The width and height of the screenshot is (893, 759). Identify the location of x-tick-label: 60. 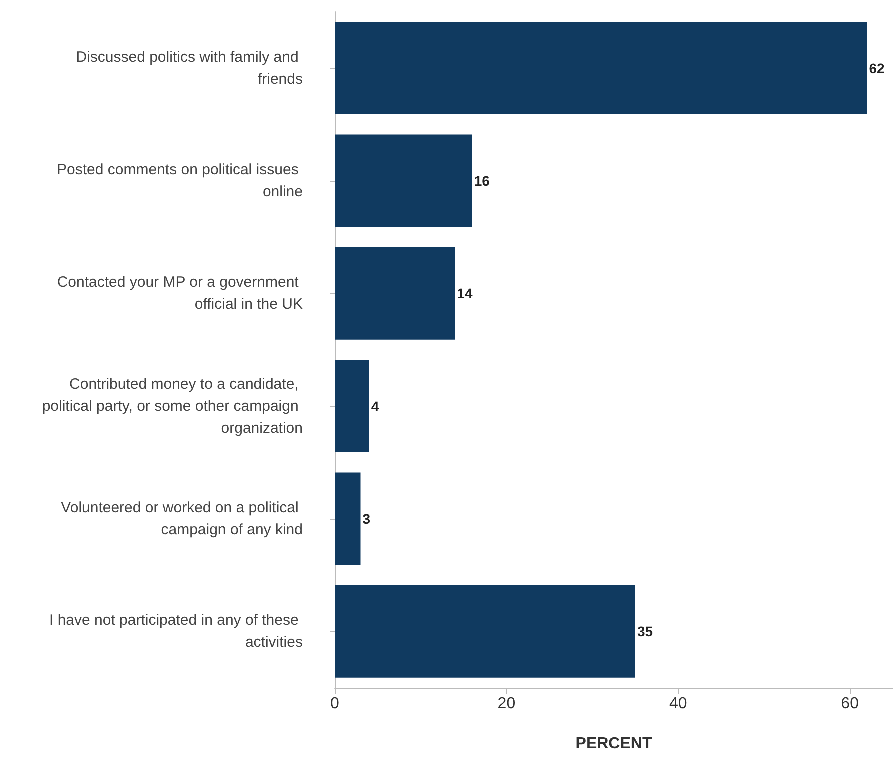
(850, 704).